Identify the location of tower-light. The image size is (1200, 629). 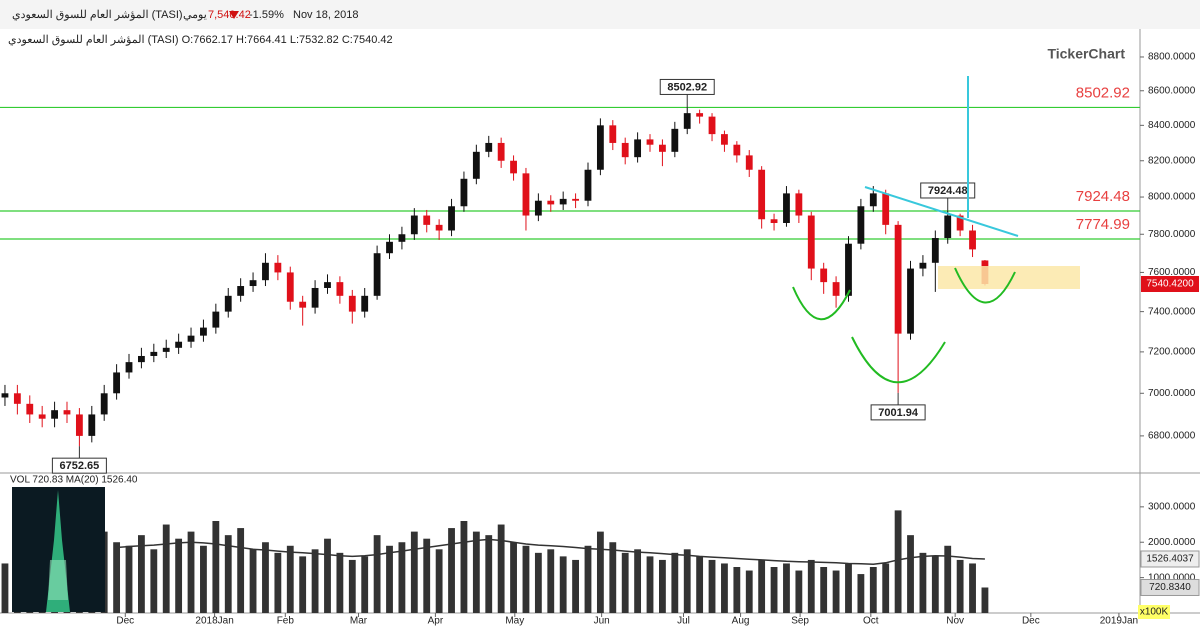
(58, 580).